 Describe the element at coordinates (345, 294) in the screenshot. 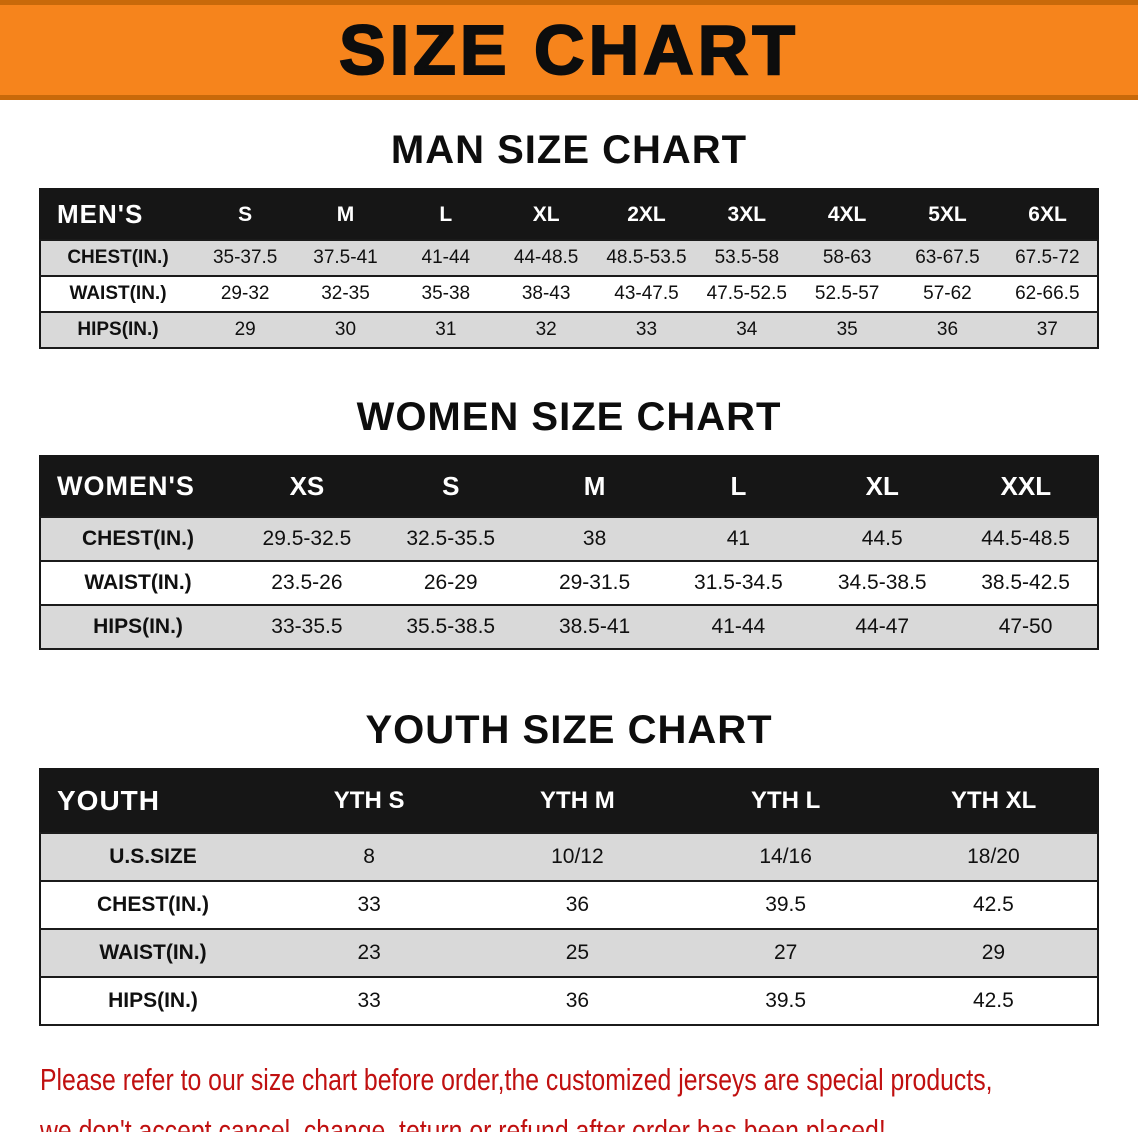

I see `size-value: 32-35` at that location.